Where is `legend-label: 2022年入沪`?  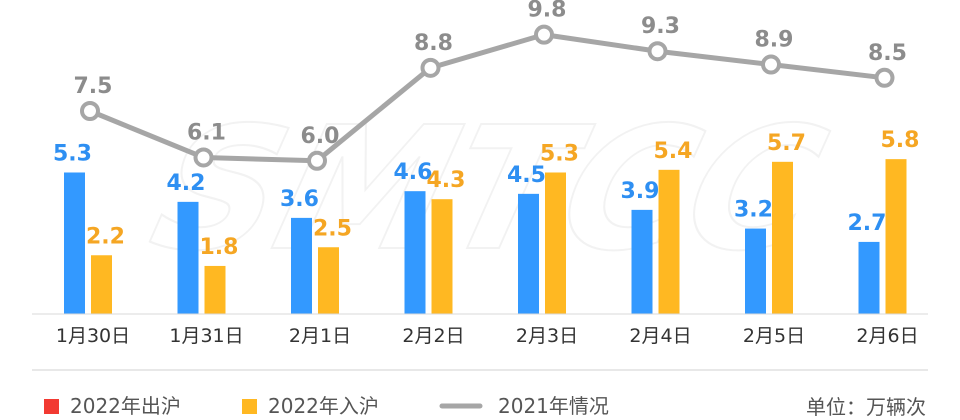 legend-label: 2022年入沪 is located at coordinates (323, 406).